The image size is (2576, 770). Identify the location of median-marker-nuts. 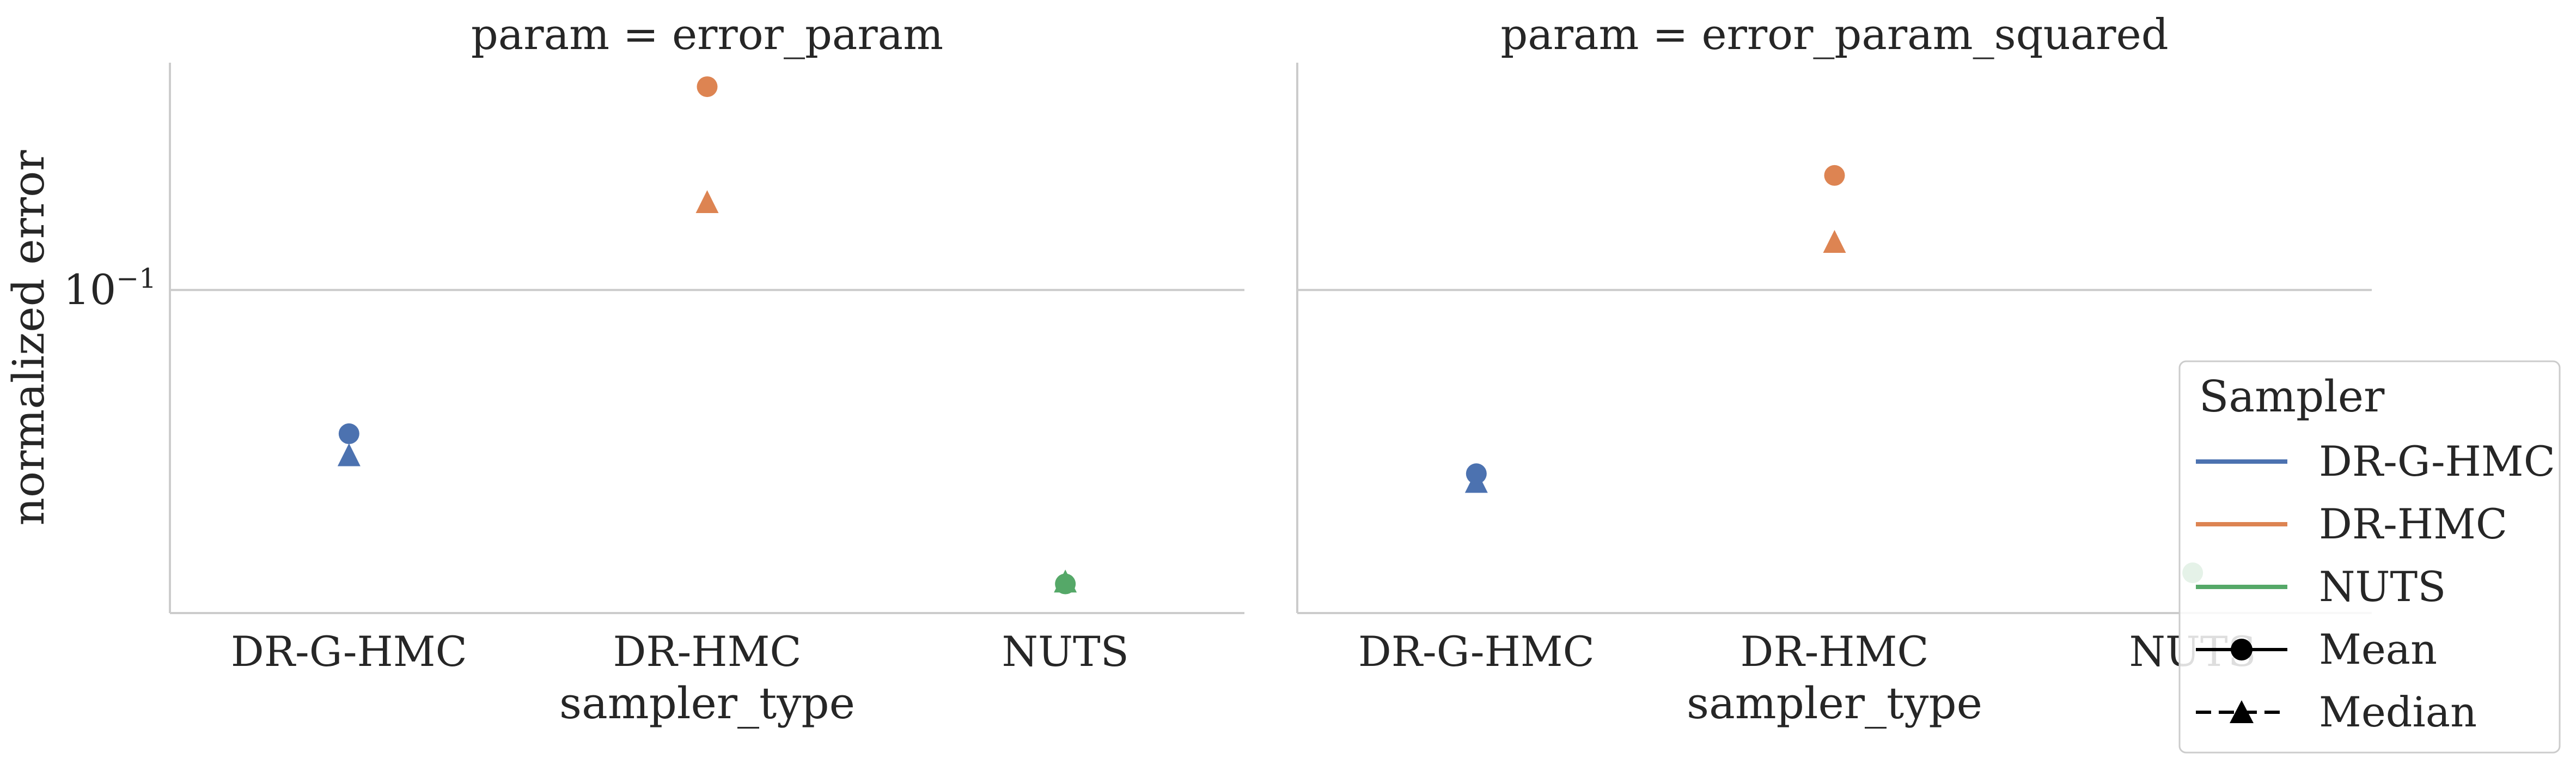
(1065, 581).